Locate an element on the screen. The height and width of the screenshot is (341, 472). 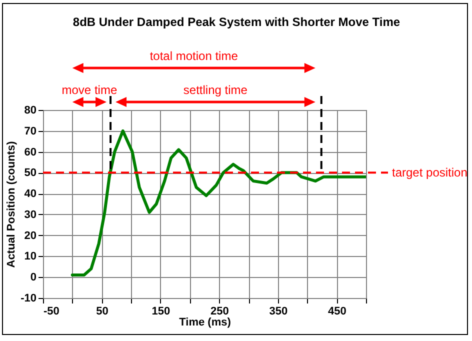
y-tick-label: 40 is located at coordinates (30, 194).